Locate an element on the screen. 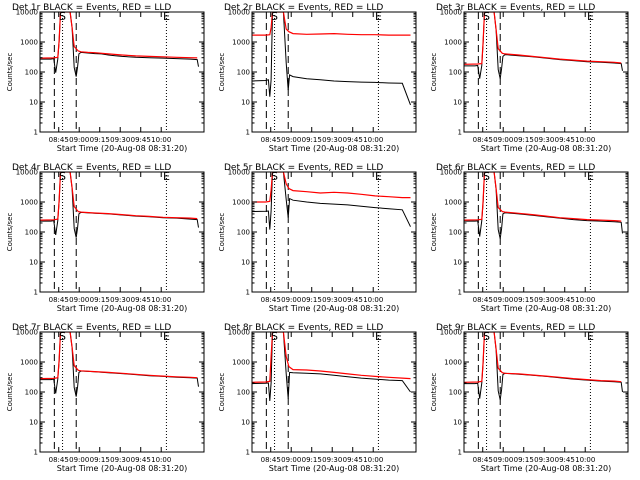 The height and width of the screenshot is (480, 640). panel-title: Det 5r BLACK = Events, RED = LLD is located at coordinates (303, 168).